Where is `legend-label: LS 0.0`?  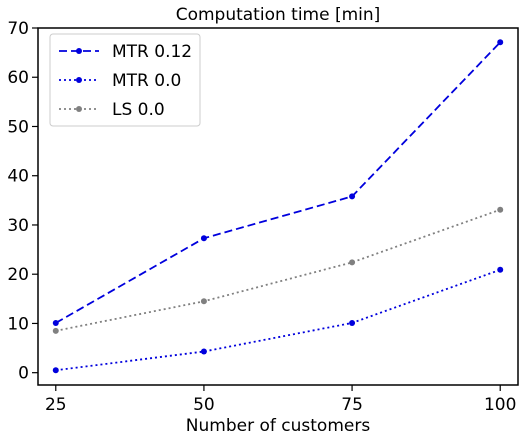 legend-label: LS 0.0 is located at coordinates (138, 110).